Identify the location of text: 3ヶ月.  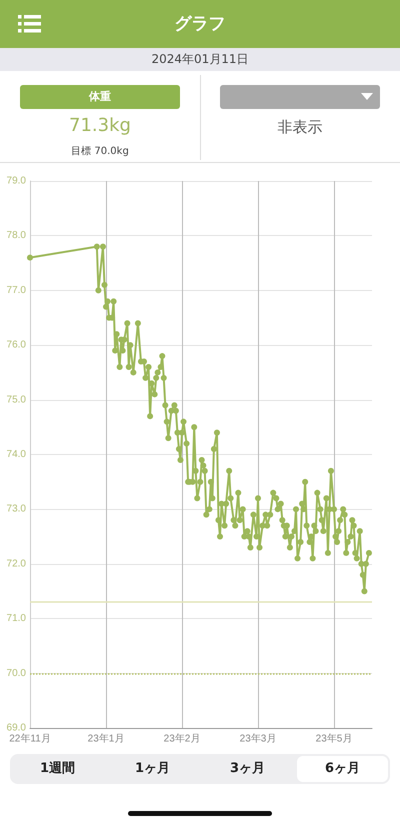
(247, 769).